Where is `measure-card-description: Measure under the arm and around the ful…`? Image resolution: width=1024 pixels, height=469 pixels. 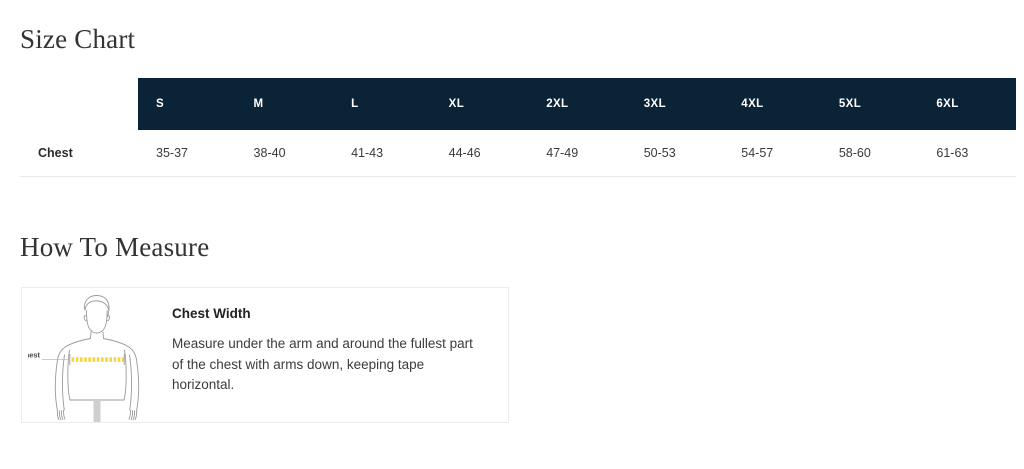
measure-card-description: Measure under the arm and around the ful… is located at coordinates (322, 364).